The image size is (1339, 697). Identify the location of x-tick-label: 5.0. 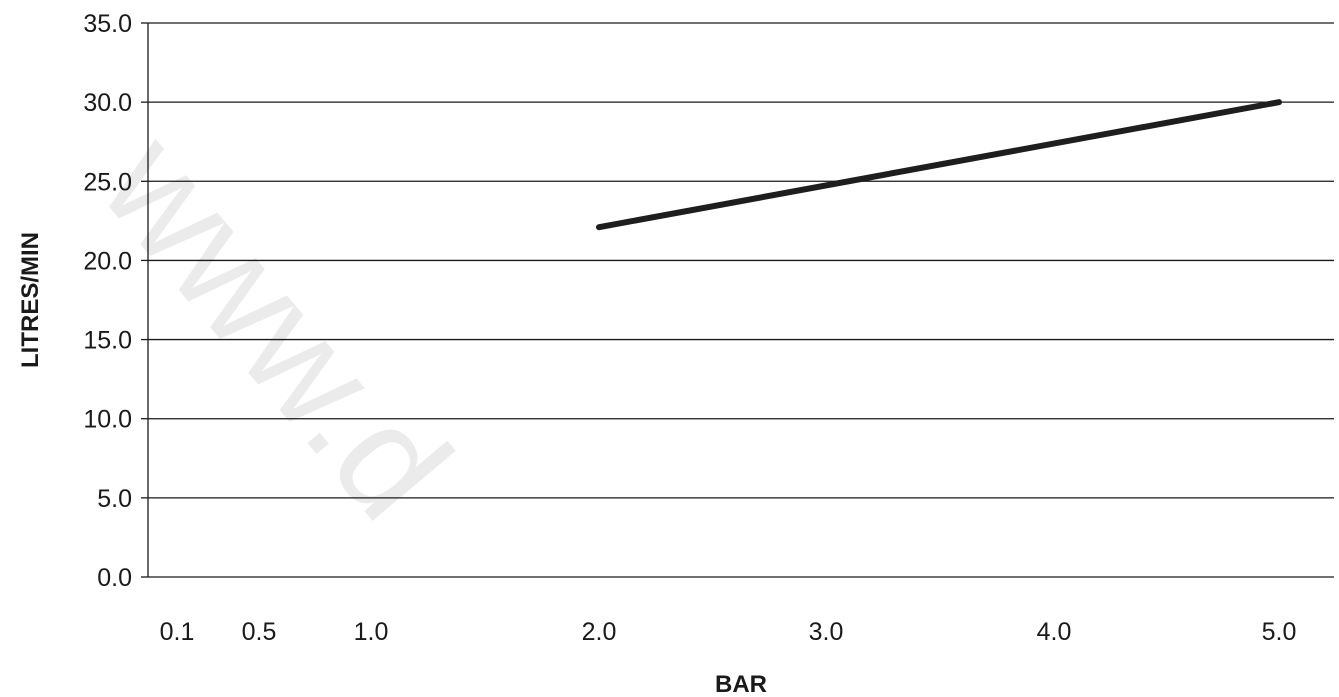
(1279, 632).